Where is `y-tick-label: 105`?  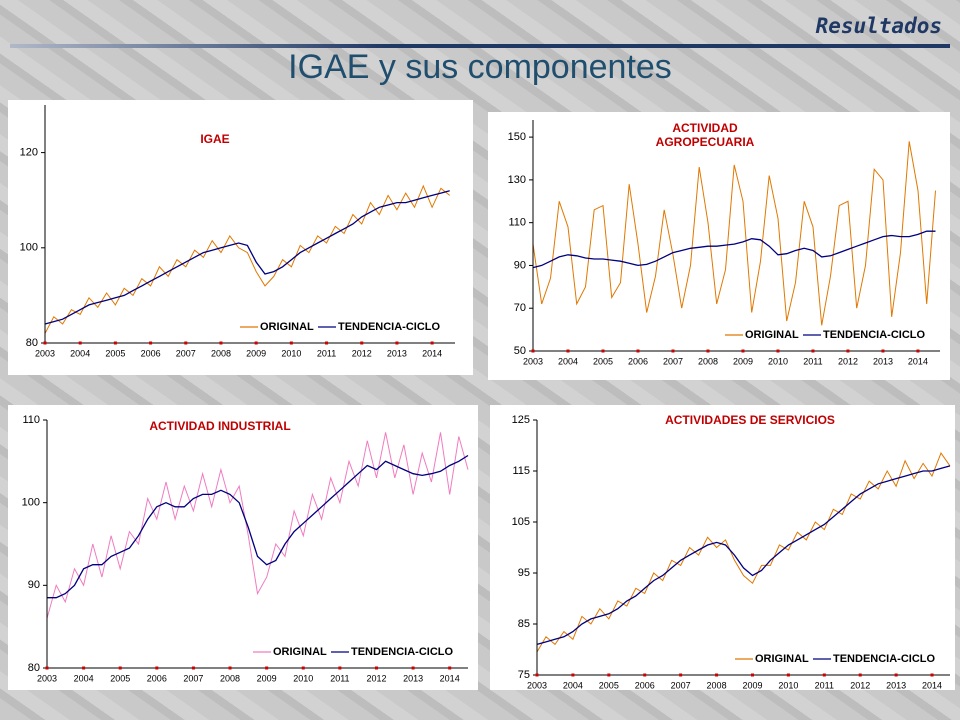 y-tick-label: 105 is located at coordinates (521, 522).